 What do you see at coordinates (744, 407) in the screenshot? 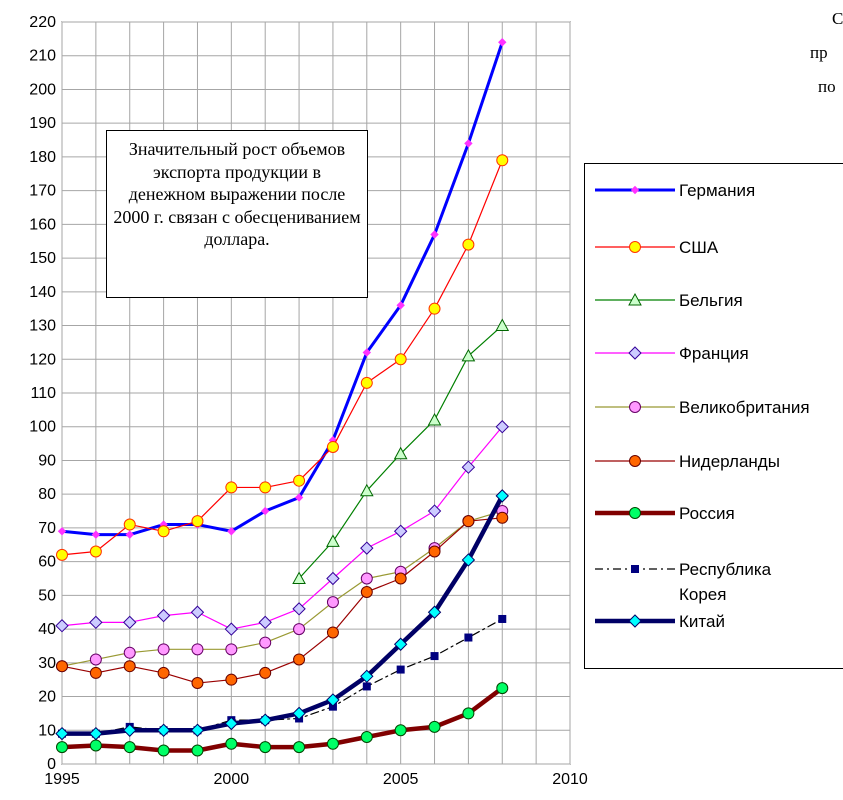
I see `legend-label: Великобритания` at bounding box center [744, 407].